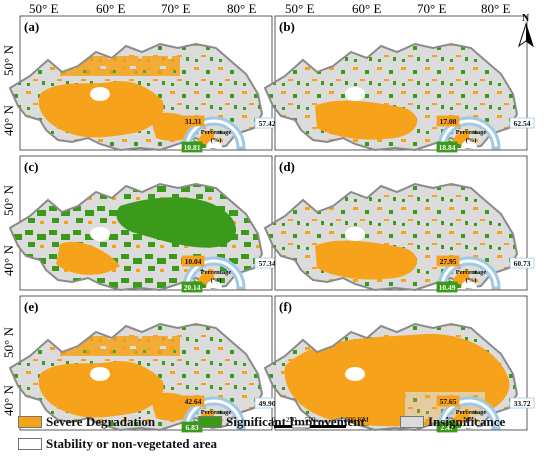 This screenshot has height=458, width=550. What do you see at coordinates (193, 401) in the screenshot?
I see `severe-value: 42.64` at bounding box center [193, 401].